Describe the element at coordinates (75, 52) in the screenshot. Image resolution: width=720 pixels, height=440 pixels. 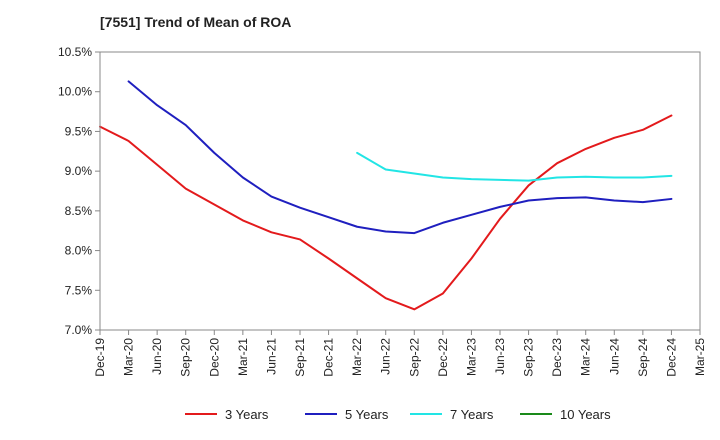
I see `y-tick-label: 10.5%` at that location.